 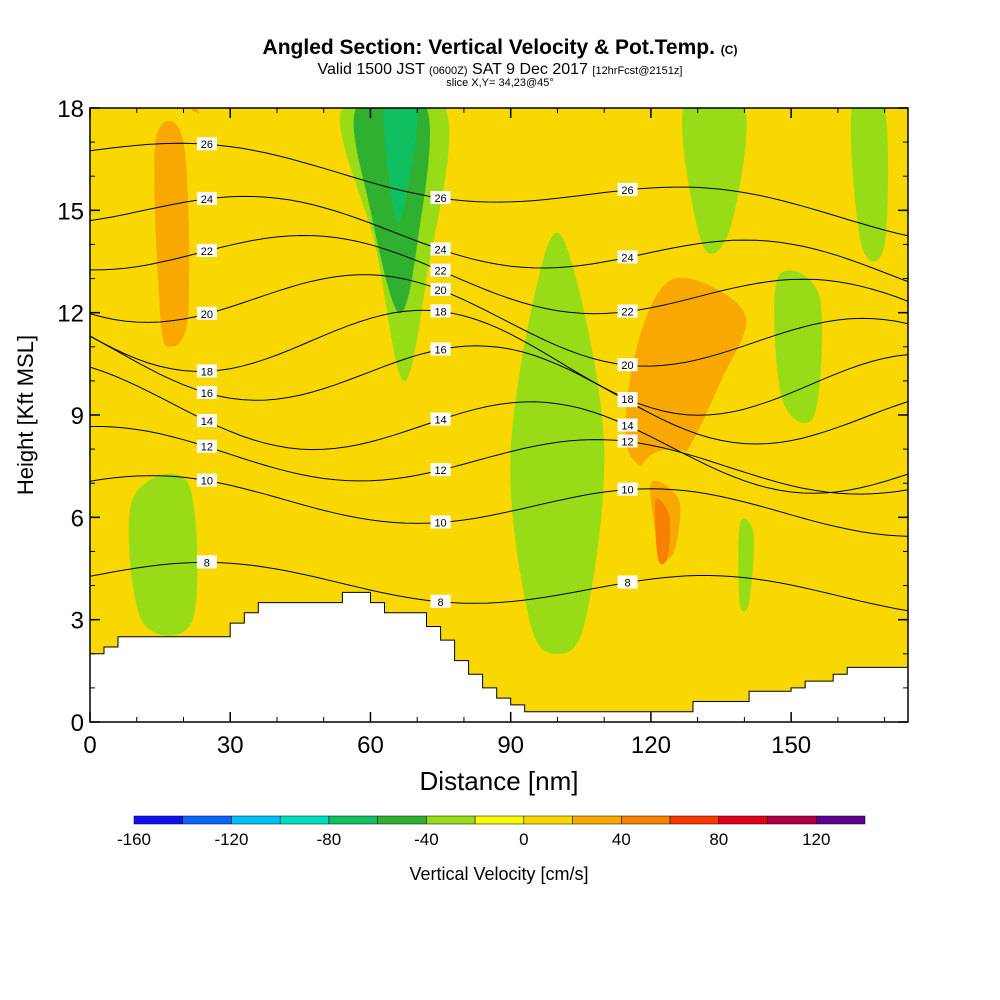 What do you see at coordinates (25, 415) in the screenshot?
I see `y-axis-label: Height [Kft MSL]` at bounding box center [25, 415].